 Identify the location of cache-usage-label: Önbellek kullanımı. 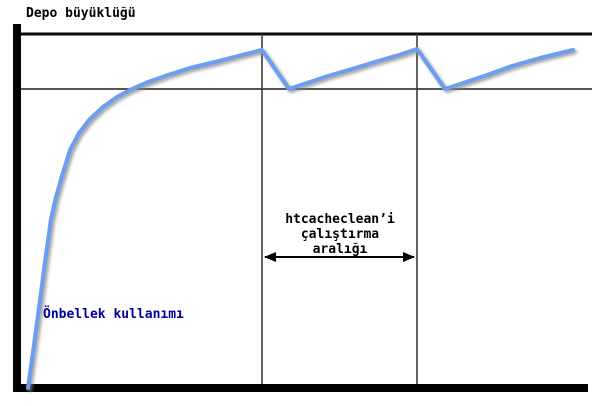
(113, 314).